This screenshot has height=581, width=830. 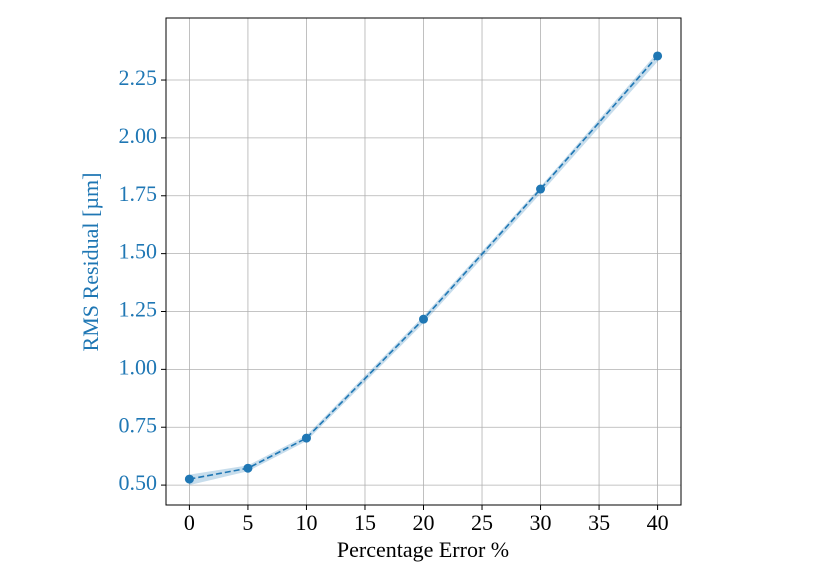 I want to click on y-tick-label: 1.00, so click(x=138, y=366).